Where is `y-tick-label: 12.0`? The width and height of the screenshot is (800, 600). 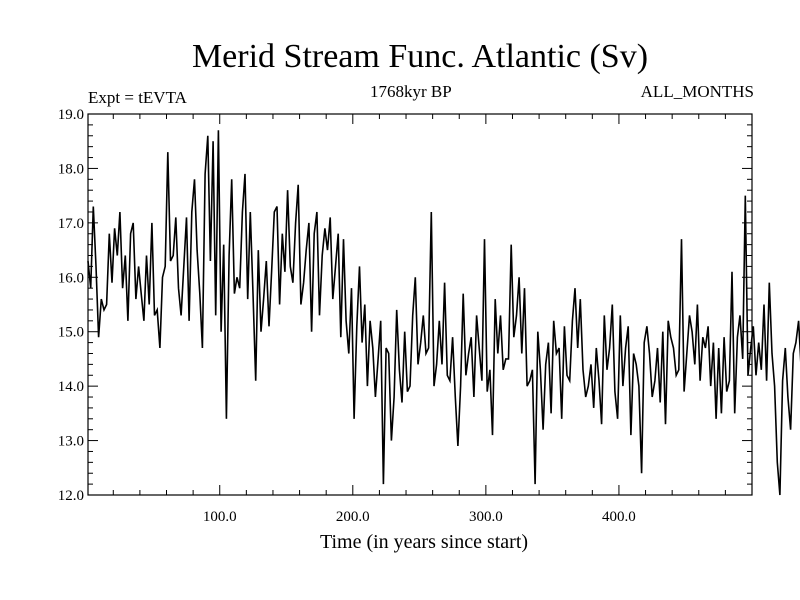 y-tick-label: 12.0 is located at coordinates (71, 496).